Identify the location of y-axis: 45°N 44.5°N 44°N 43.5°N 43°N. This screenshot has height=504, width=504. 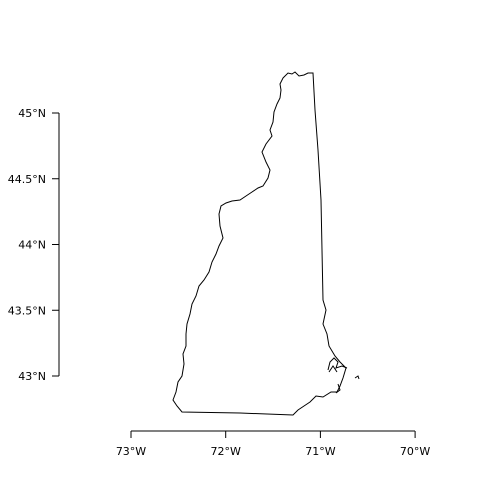
(33, 245).